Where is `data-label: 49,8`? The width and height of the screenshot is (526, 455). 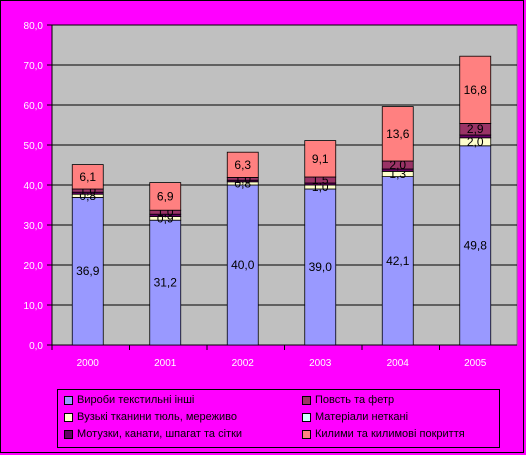
data-label: 49,8 is located at coordinates (476, 245).